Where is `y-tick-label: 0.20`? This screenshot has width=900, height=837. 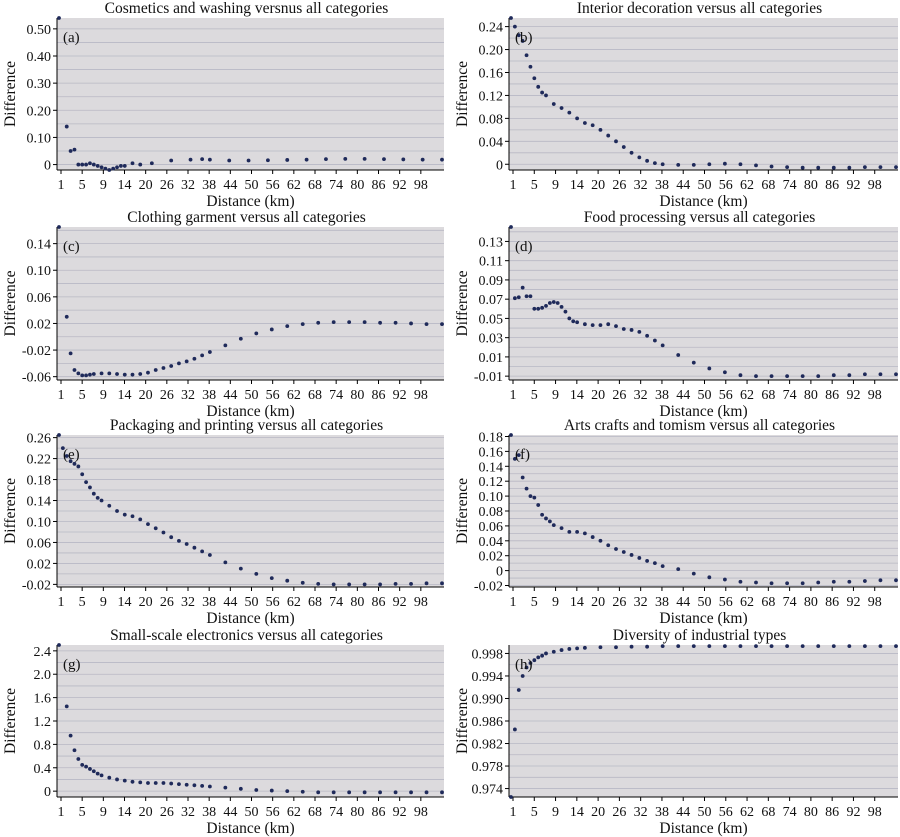
y-tick-label: 0.20 is located at coordinates (39, 111).